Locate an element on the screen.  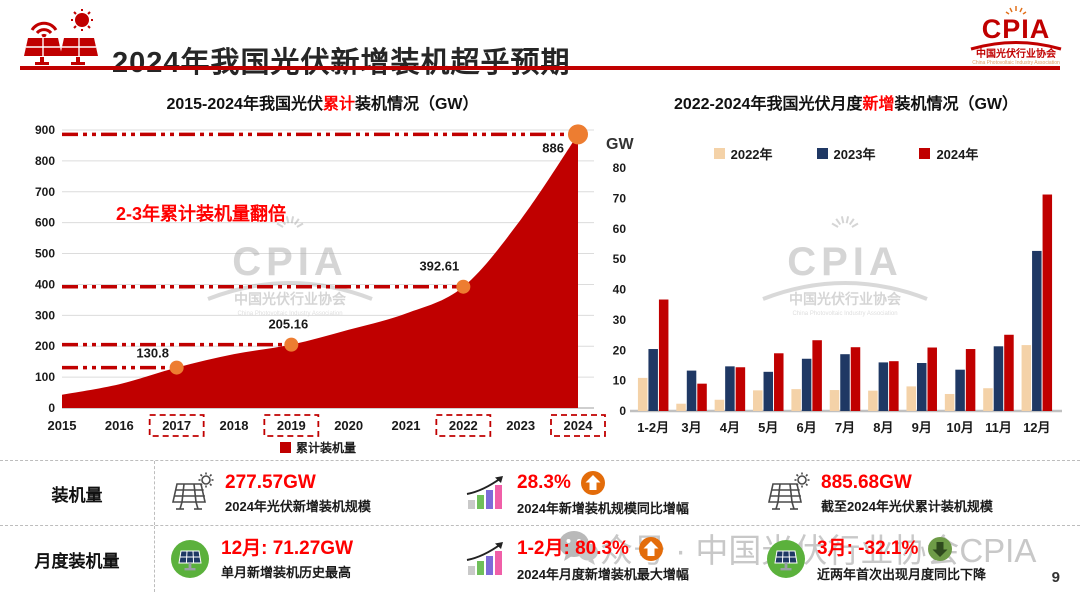
svg-text: 2021 is located at coordinates (406, 425).